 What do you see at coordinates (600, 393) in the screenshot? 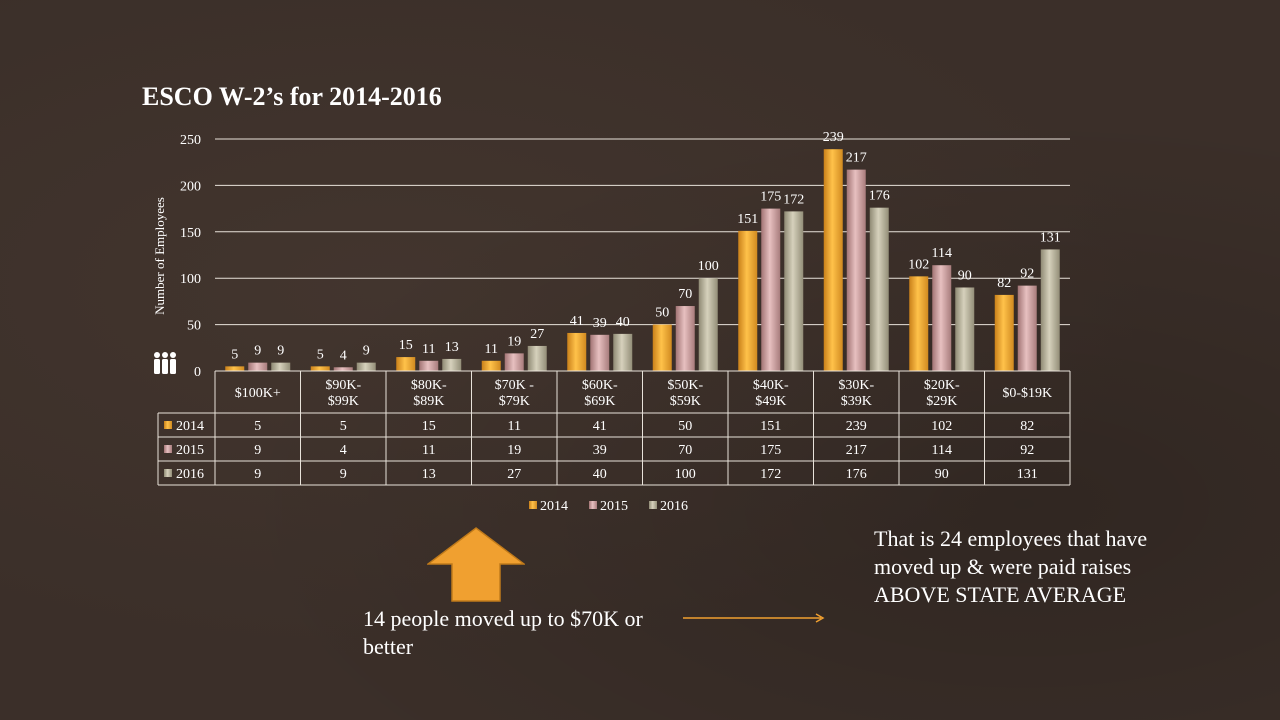
I see `category-label: $60K-$69K` at bounding box center [600, 393].